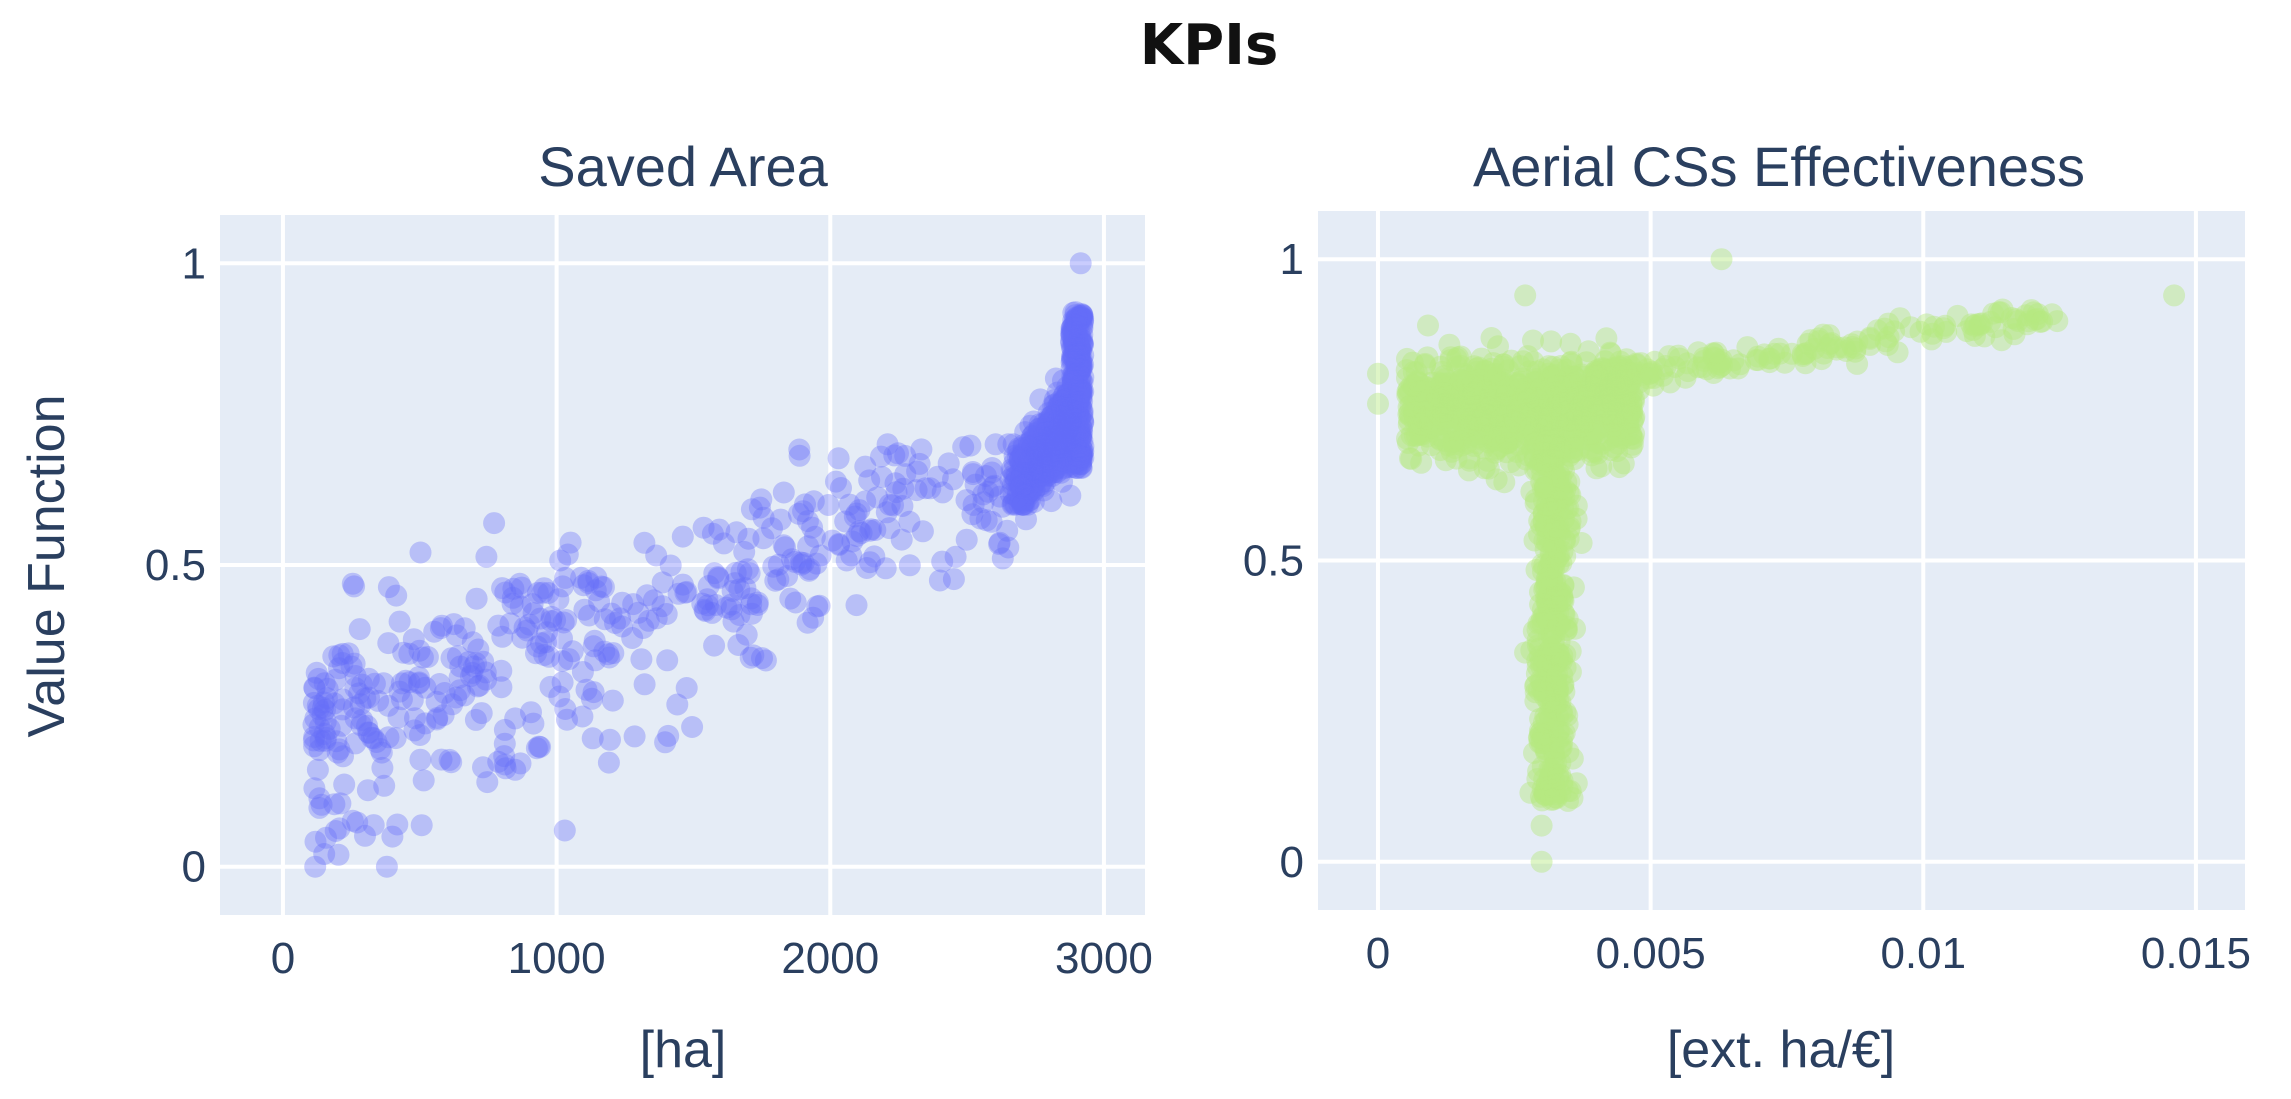  I want to click on x-tick-label: 0.015, so click(2196, 953).